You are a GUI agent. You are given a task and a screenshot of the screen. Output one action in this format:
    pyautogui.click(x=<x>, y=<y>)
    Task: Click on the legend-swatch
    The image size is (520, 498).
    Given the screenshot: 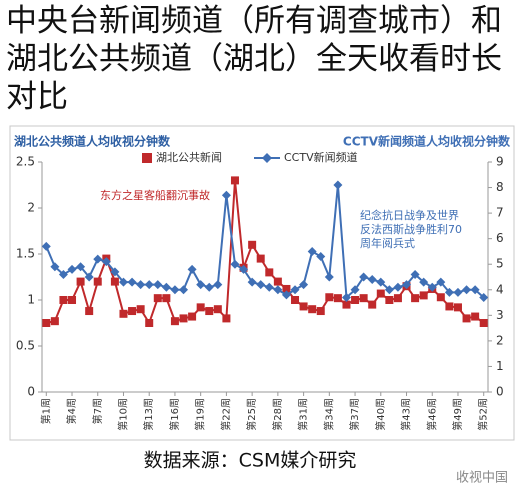 What is the action you would take?
    pyautogui.click(x=147, y=158)
    